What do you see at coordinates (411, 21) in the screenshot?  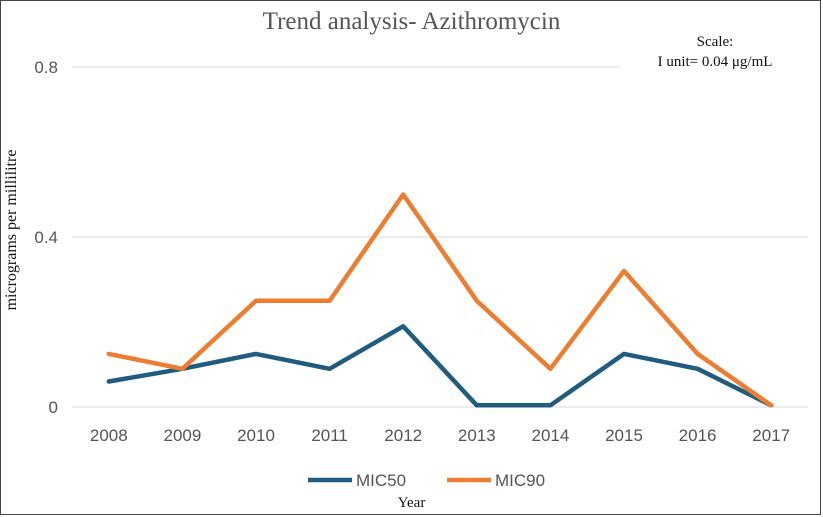 I see `chart-title: Trend analysis- Azithromycin` at bounding box center [411, 21].